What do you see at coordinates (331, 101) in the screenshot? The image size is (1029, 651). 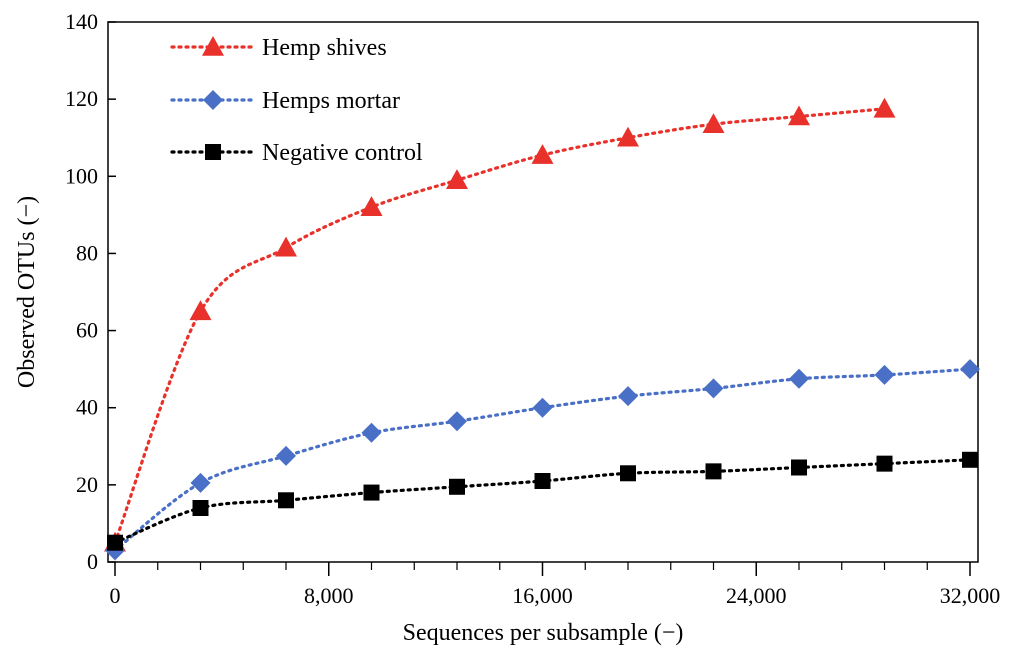 I see `legend-label: Hemps mortar` at bounding box center [331, 101].